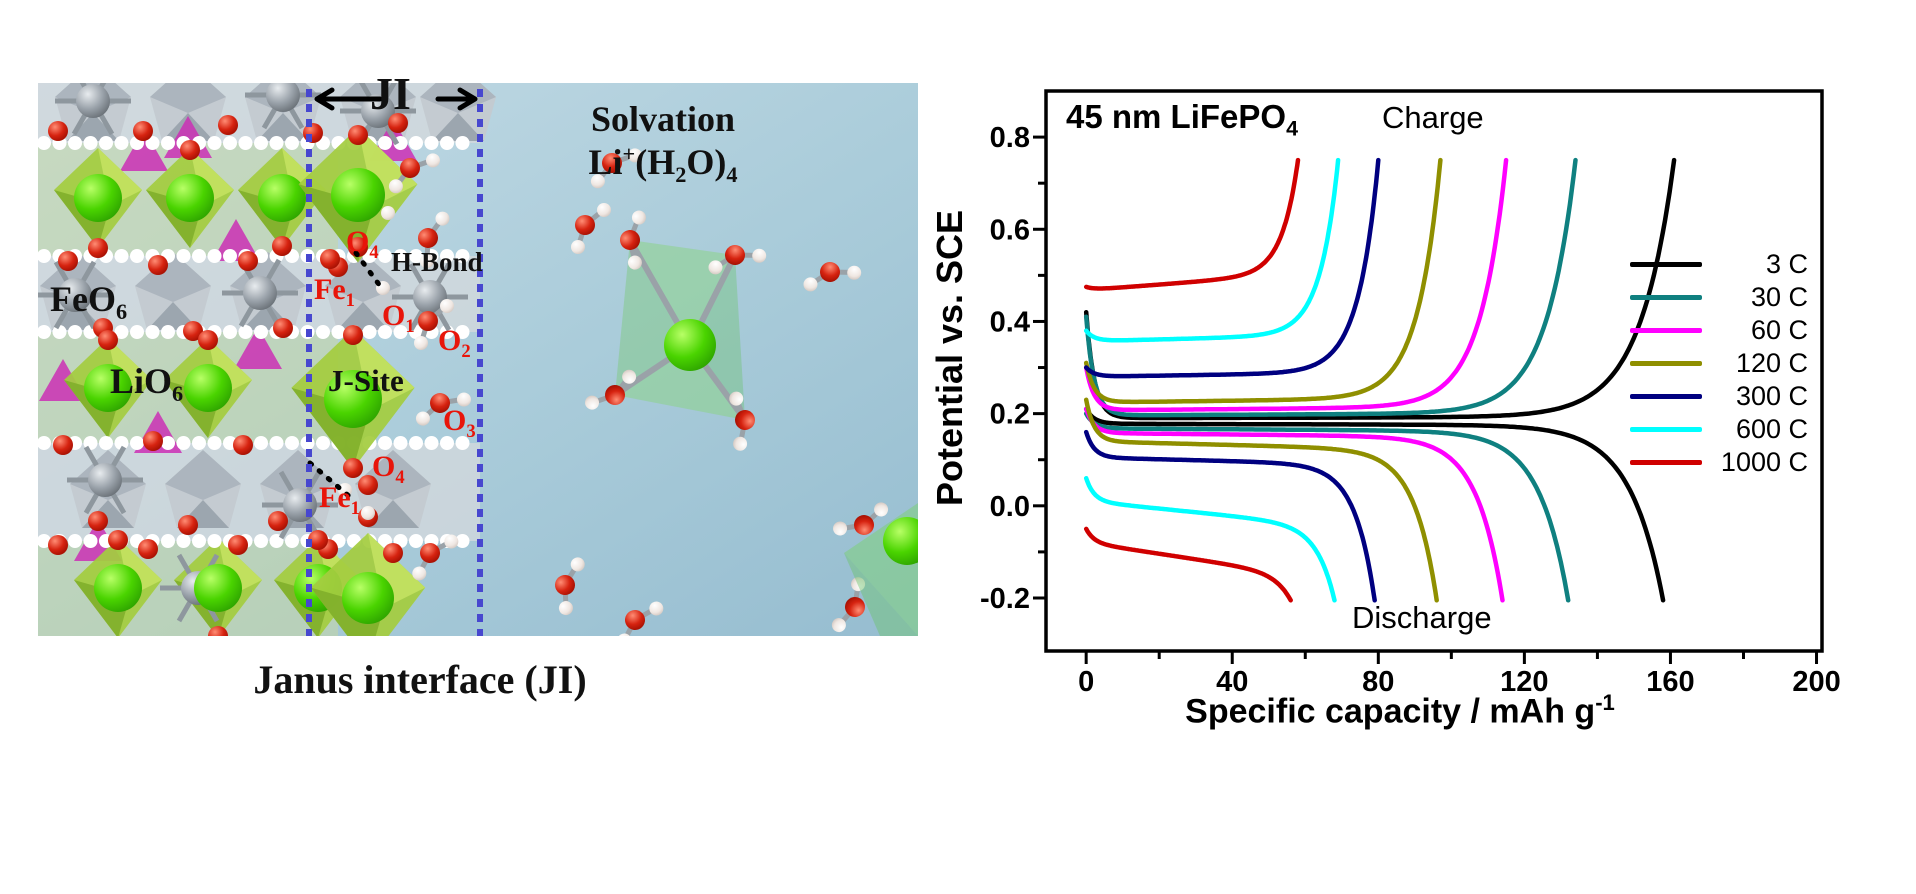  What do you see at coordinates (1182, 119) in the screenshot?
I see `chart-title: 45 nm LiFePO4` at bounding box center [1182, 119].